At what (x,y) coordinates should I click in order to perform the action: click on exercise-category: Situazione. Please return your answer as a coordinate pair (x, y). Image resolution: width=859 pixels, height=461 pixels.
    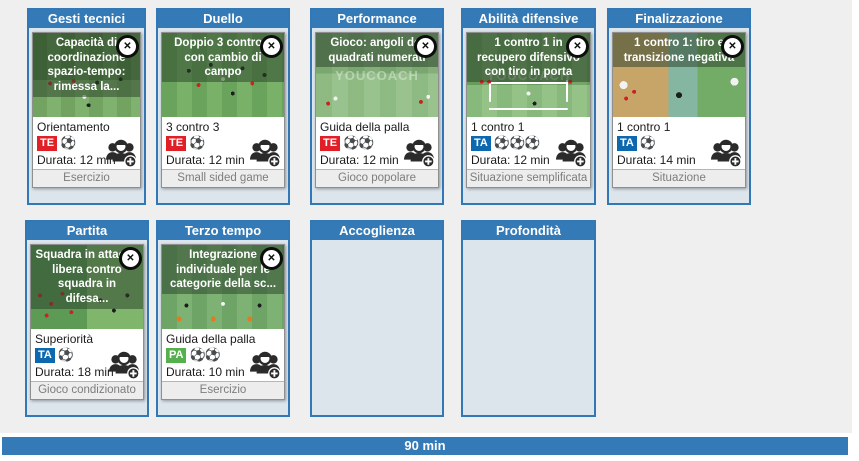
    Looking at the image, I should click on (679, 178).